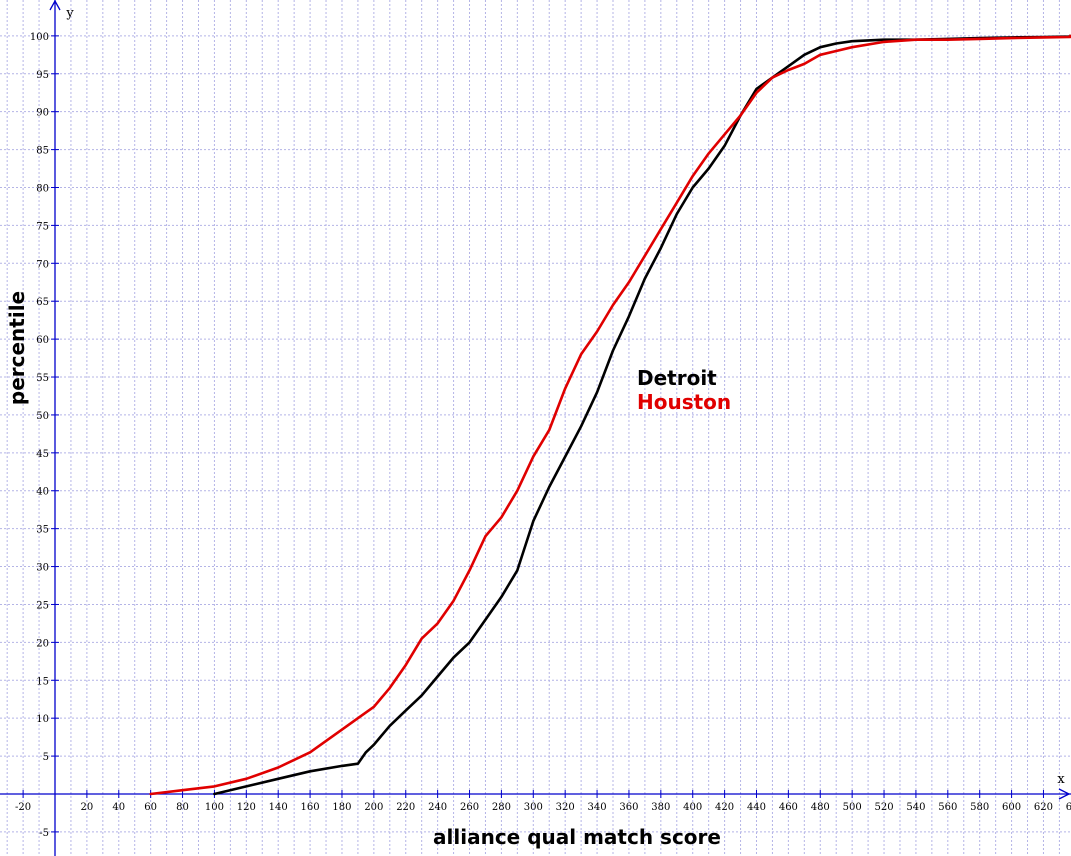 The width and height of the screenshot is (1071, 856). What do you see at coordinates (405, 807) in the screenshot?
I see `x-tick-label: 220` at bounding box center [405, 807].